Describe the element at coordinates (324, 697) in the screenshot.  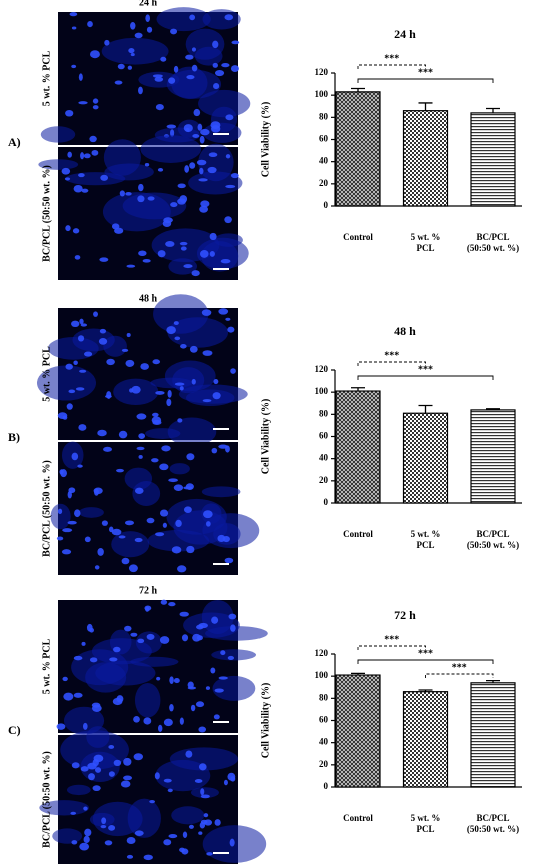
I see `y-tick-label: 80` at that location.